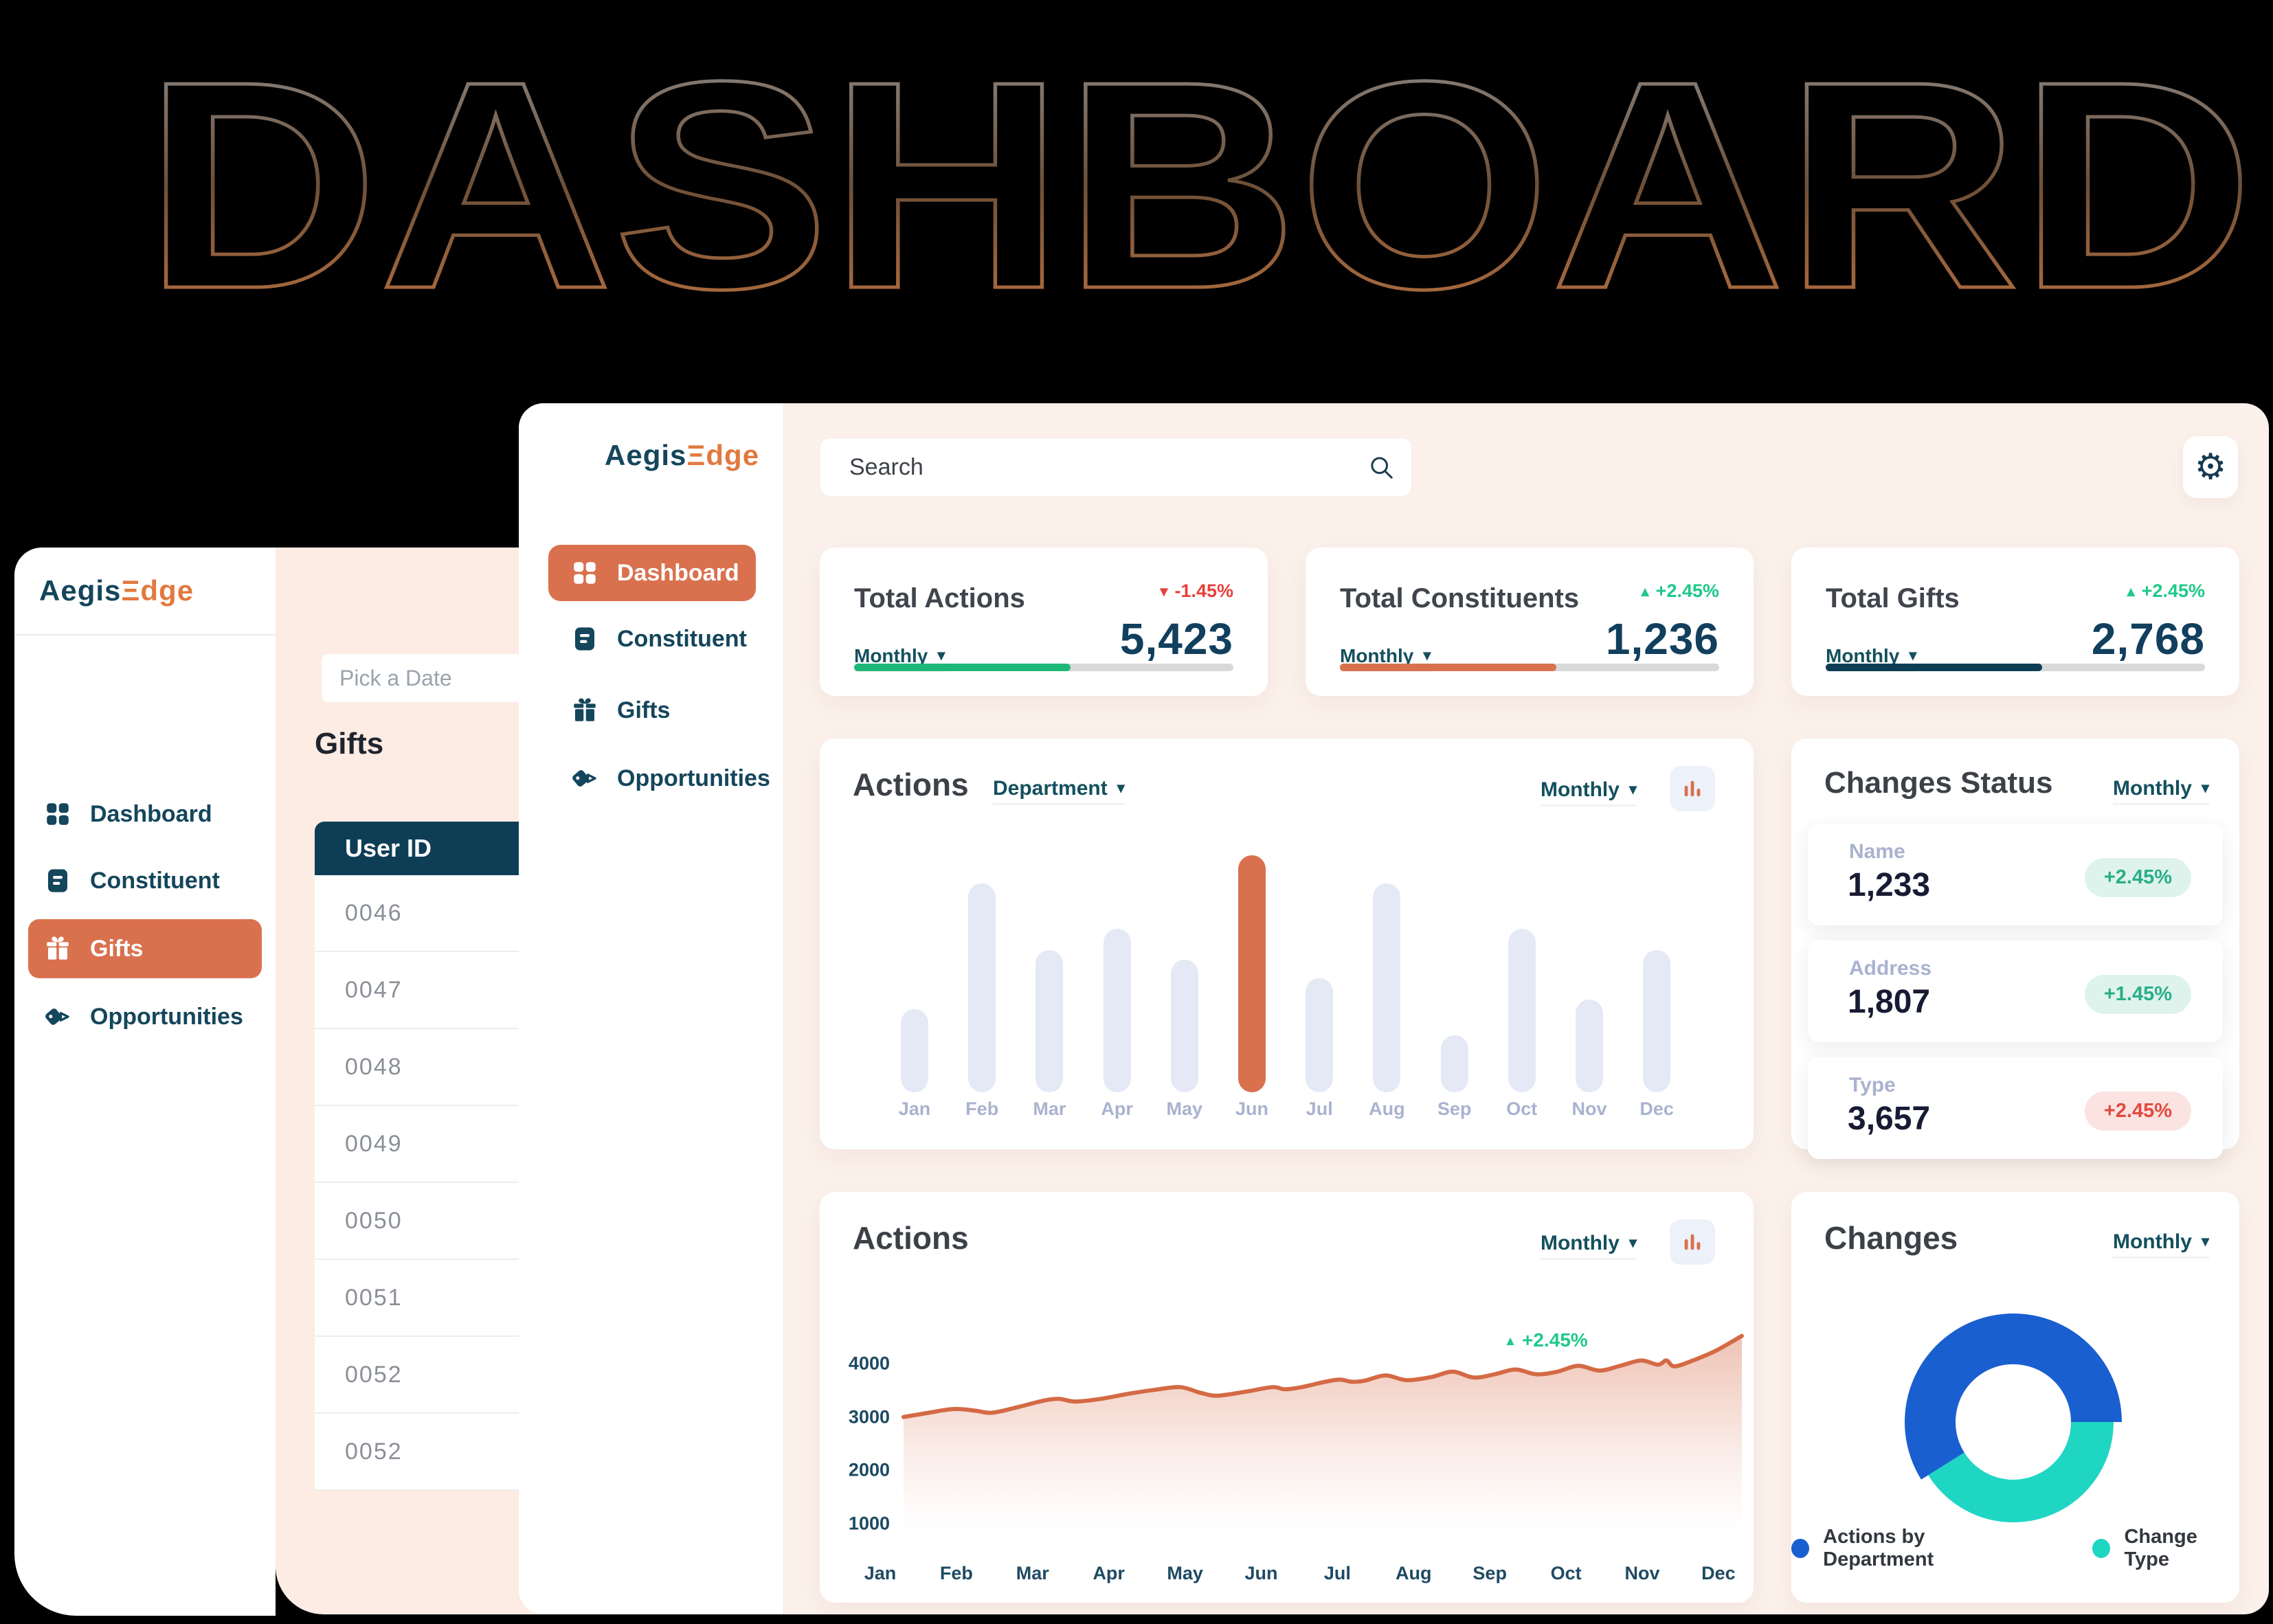 The height and width of the screenshot is (1624, 2273). I want to click on legend-dot, so click(1800, 1548).